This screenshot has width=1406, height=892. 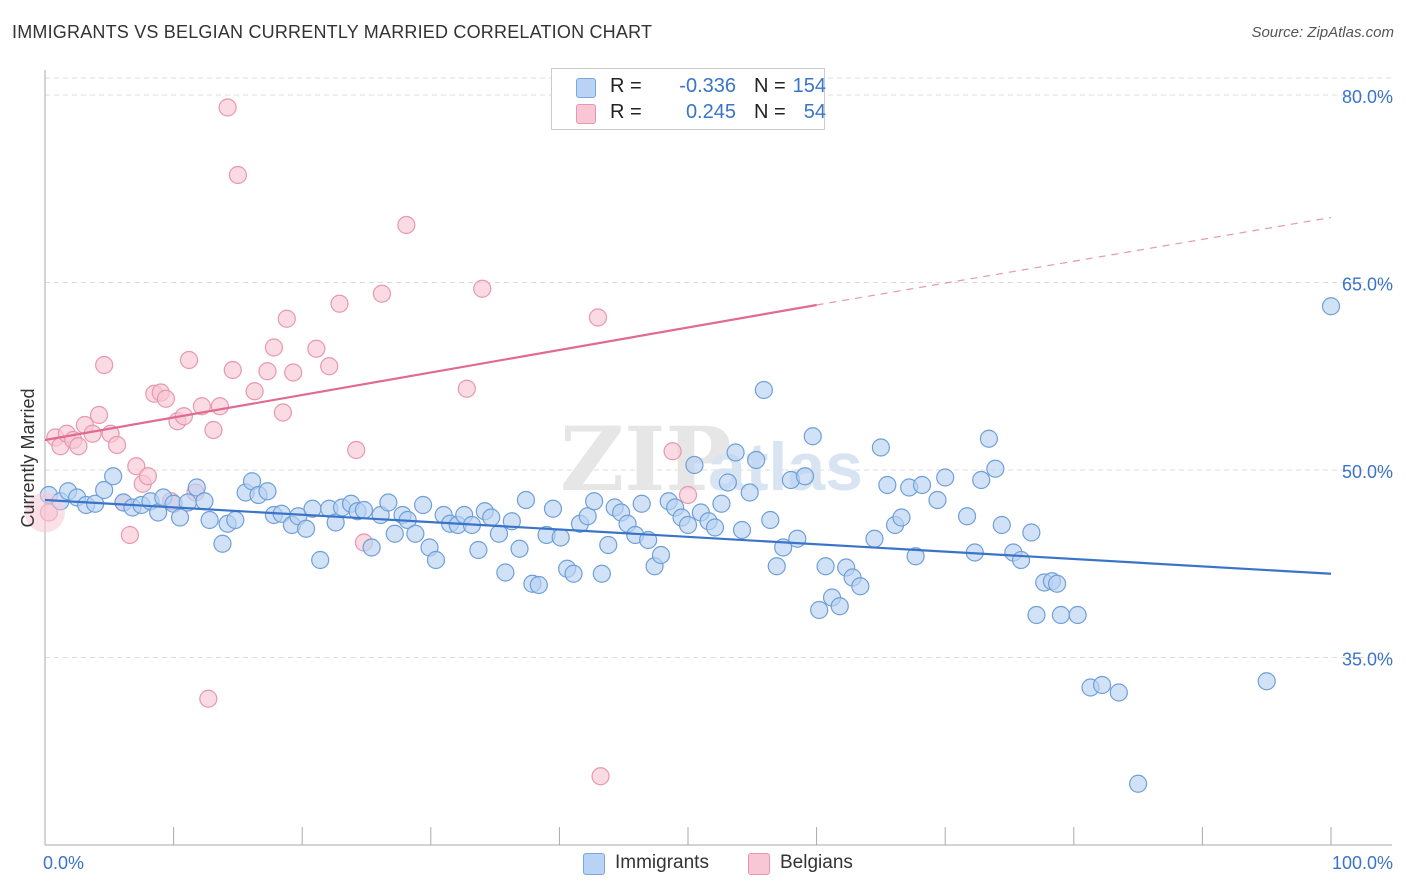 I want to click on x-tick-label: 100.0%, so click(x=1362, y=863).